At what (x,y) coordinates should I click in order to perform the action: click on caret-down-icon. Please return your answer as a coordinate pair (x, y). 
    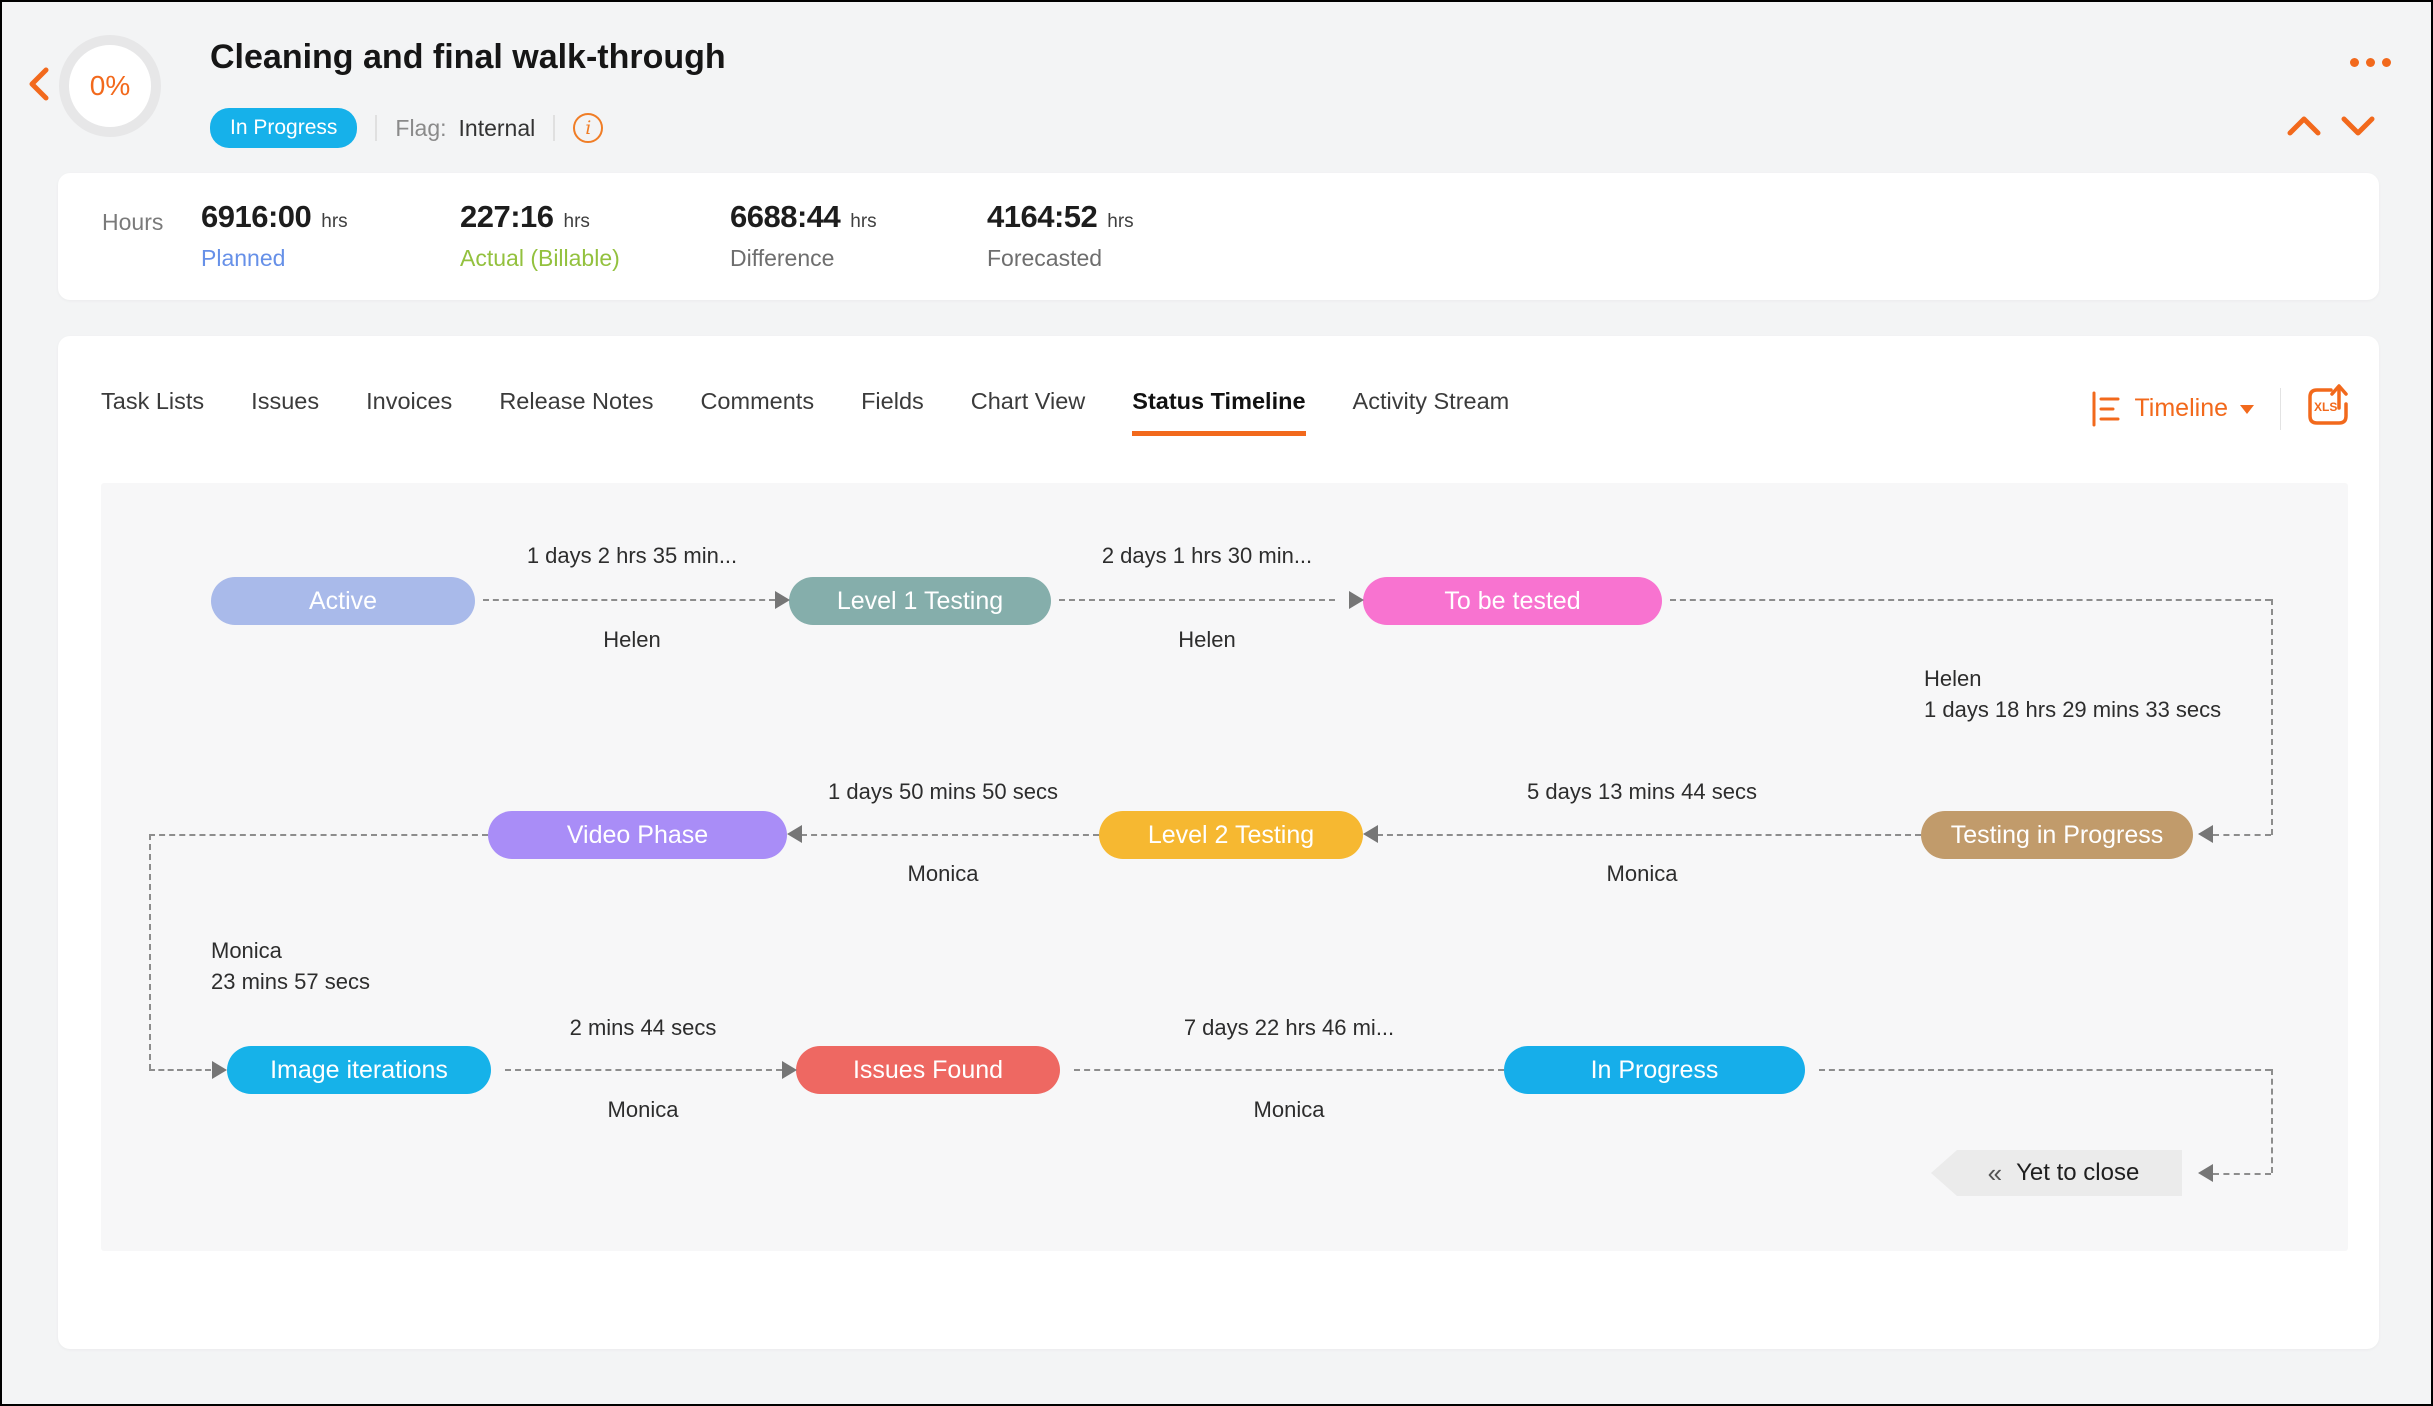
    Looking at the image, I should click on (2247, 409).